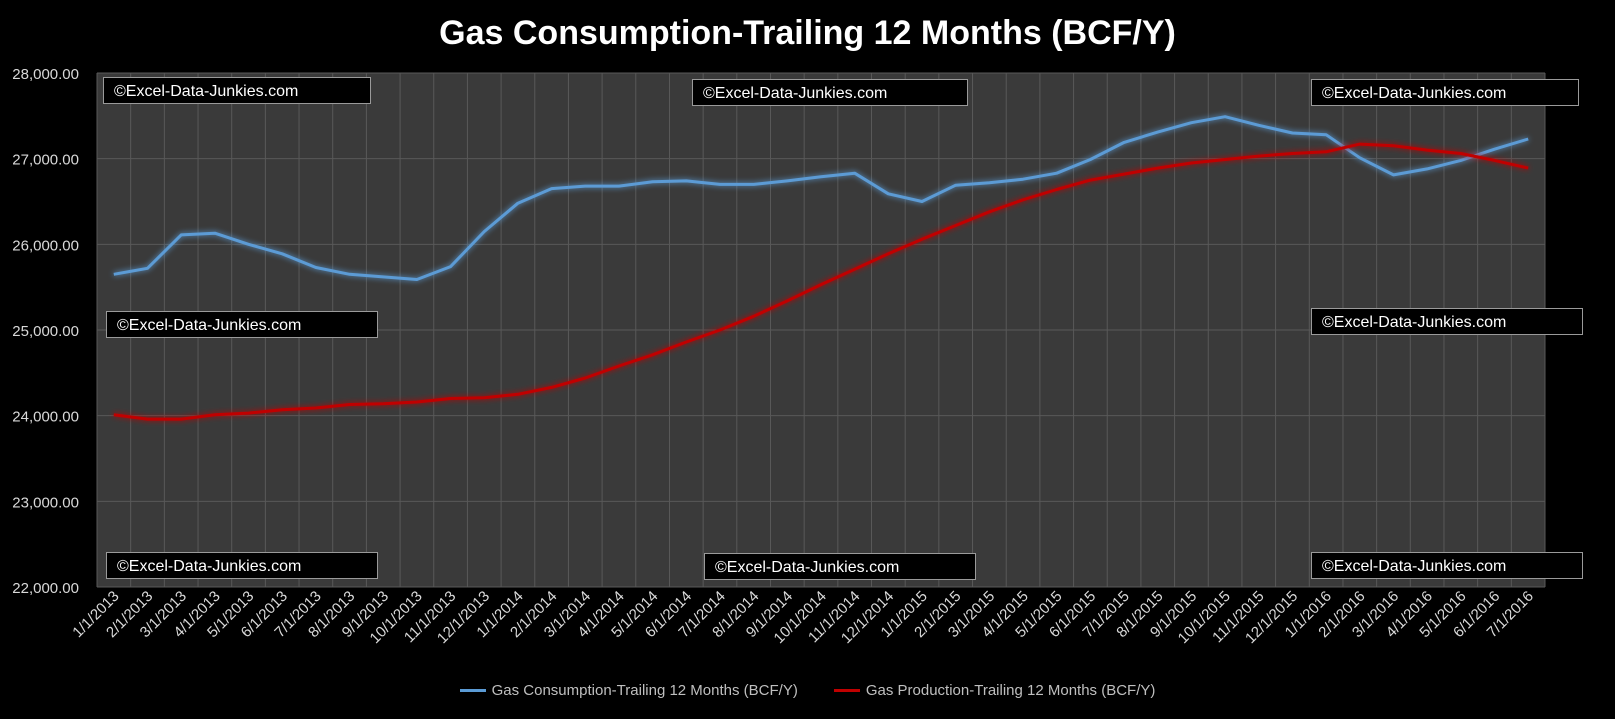 Image resolution: width=1615 pixels, height=719 pixels. I want to click on y-tick-label: 27,000.00, so click(45, 160).